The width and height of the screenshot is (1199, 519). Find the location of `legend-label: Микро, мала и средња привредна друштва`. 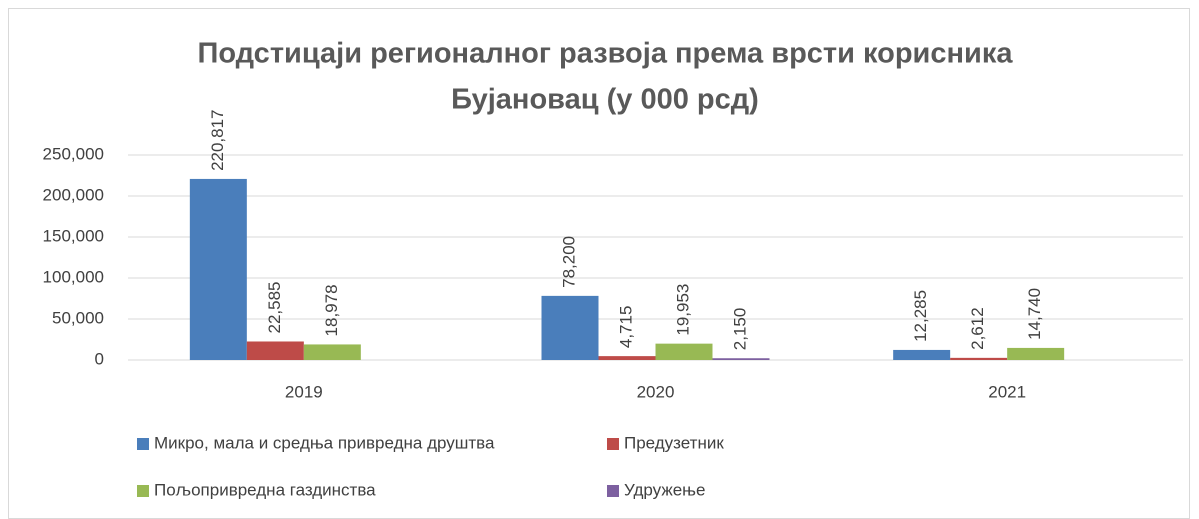

legend-label: Микро, мала и средња привредна друштва is located at coordinates (324, 442).